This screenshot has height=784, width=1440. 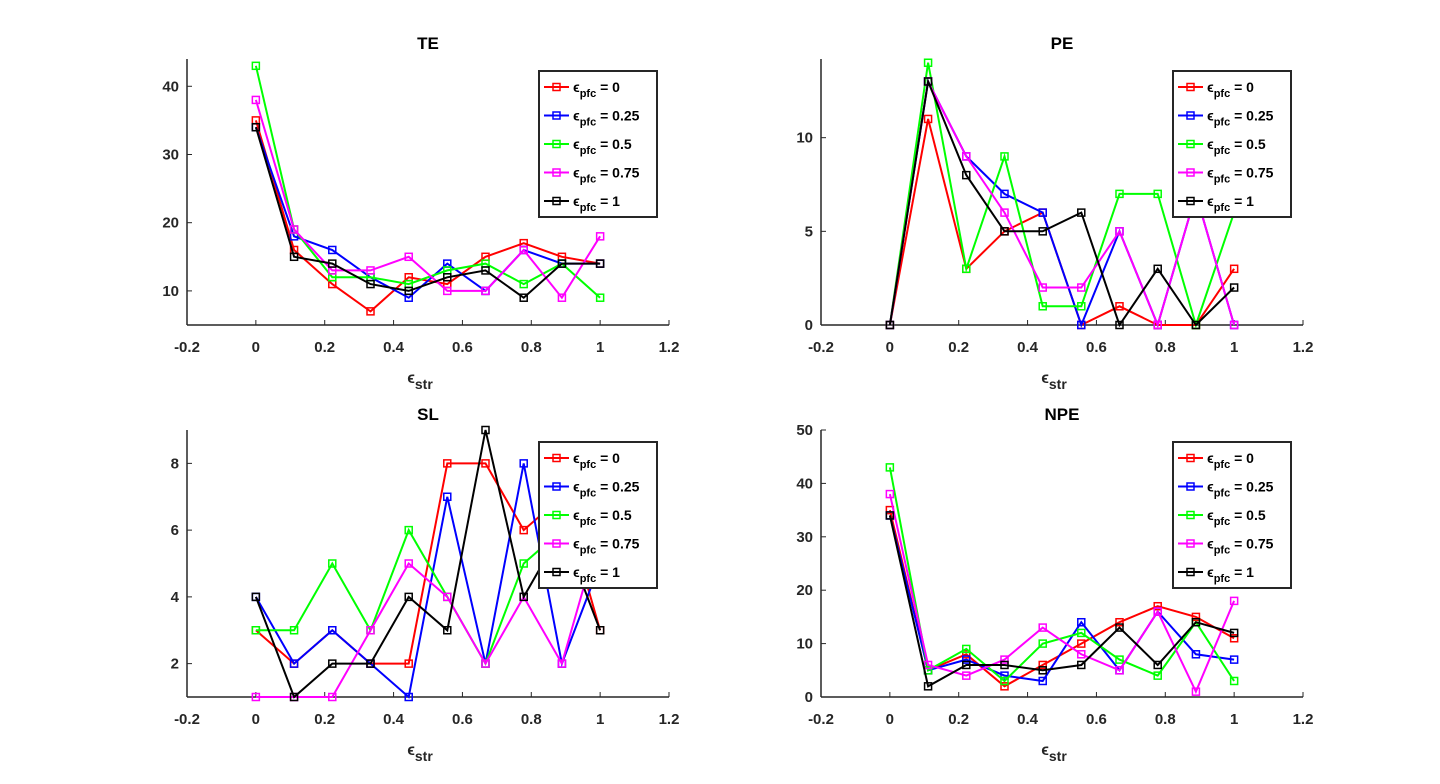 I want to click on y-tick-label: 50, so click(x=804, y=430).